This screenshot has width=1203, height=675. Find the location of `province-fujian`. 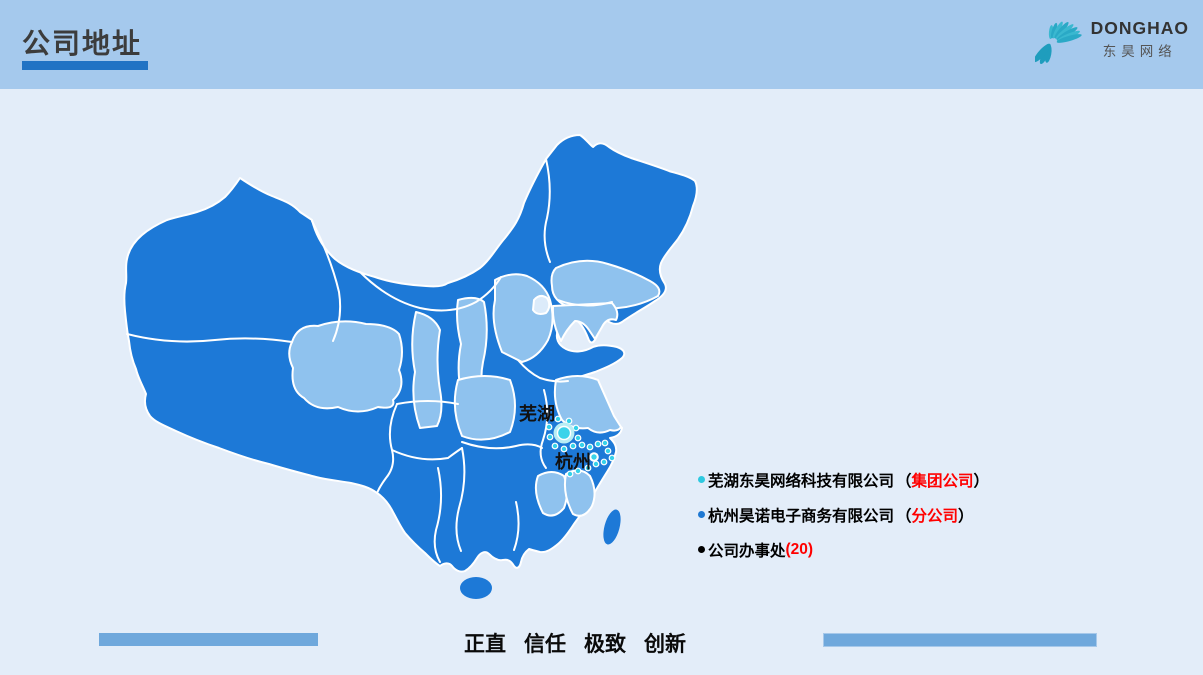

province-fujian is located at coordinates (579, 493).